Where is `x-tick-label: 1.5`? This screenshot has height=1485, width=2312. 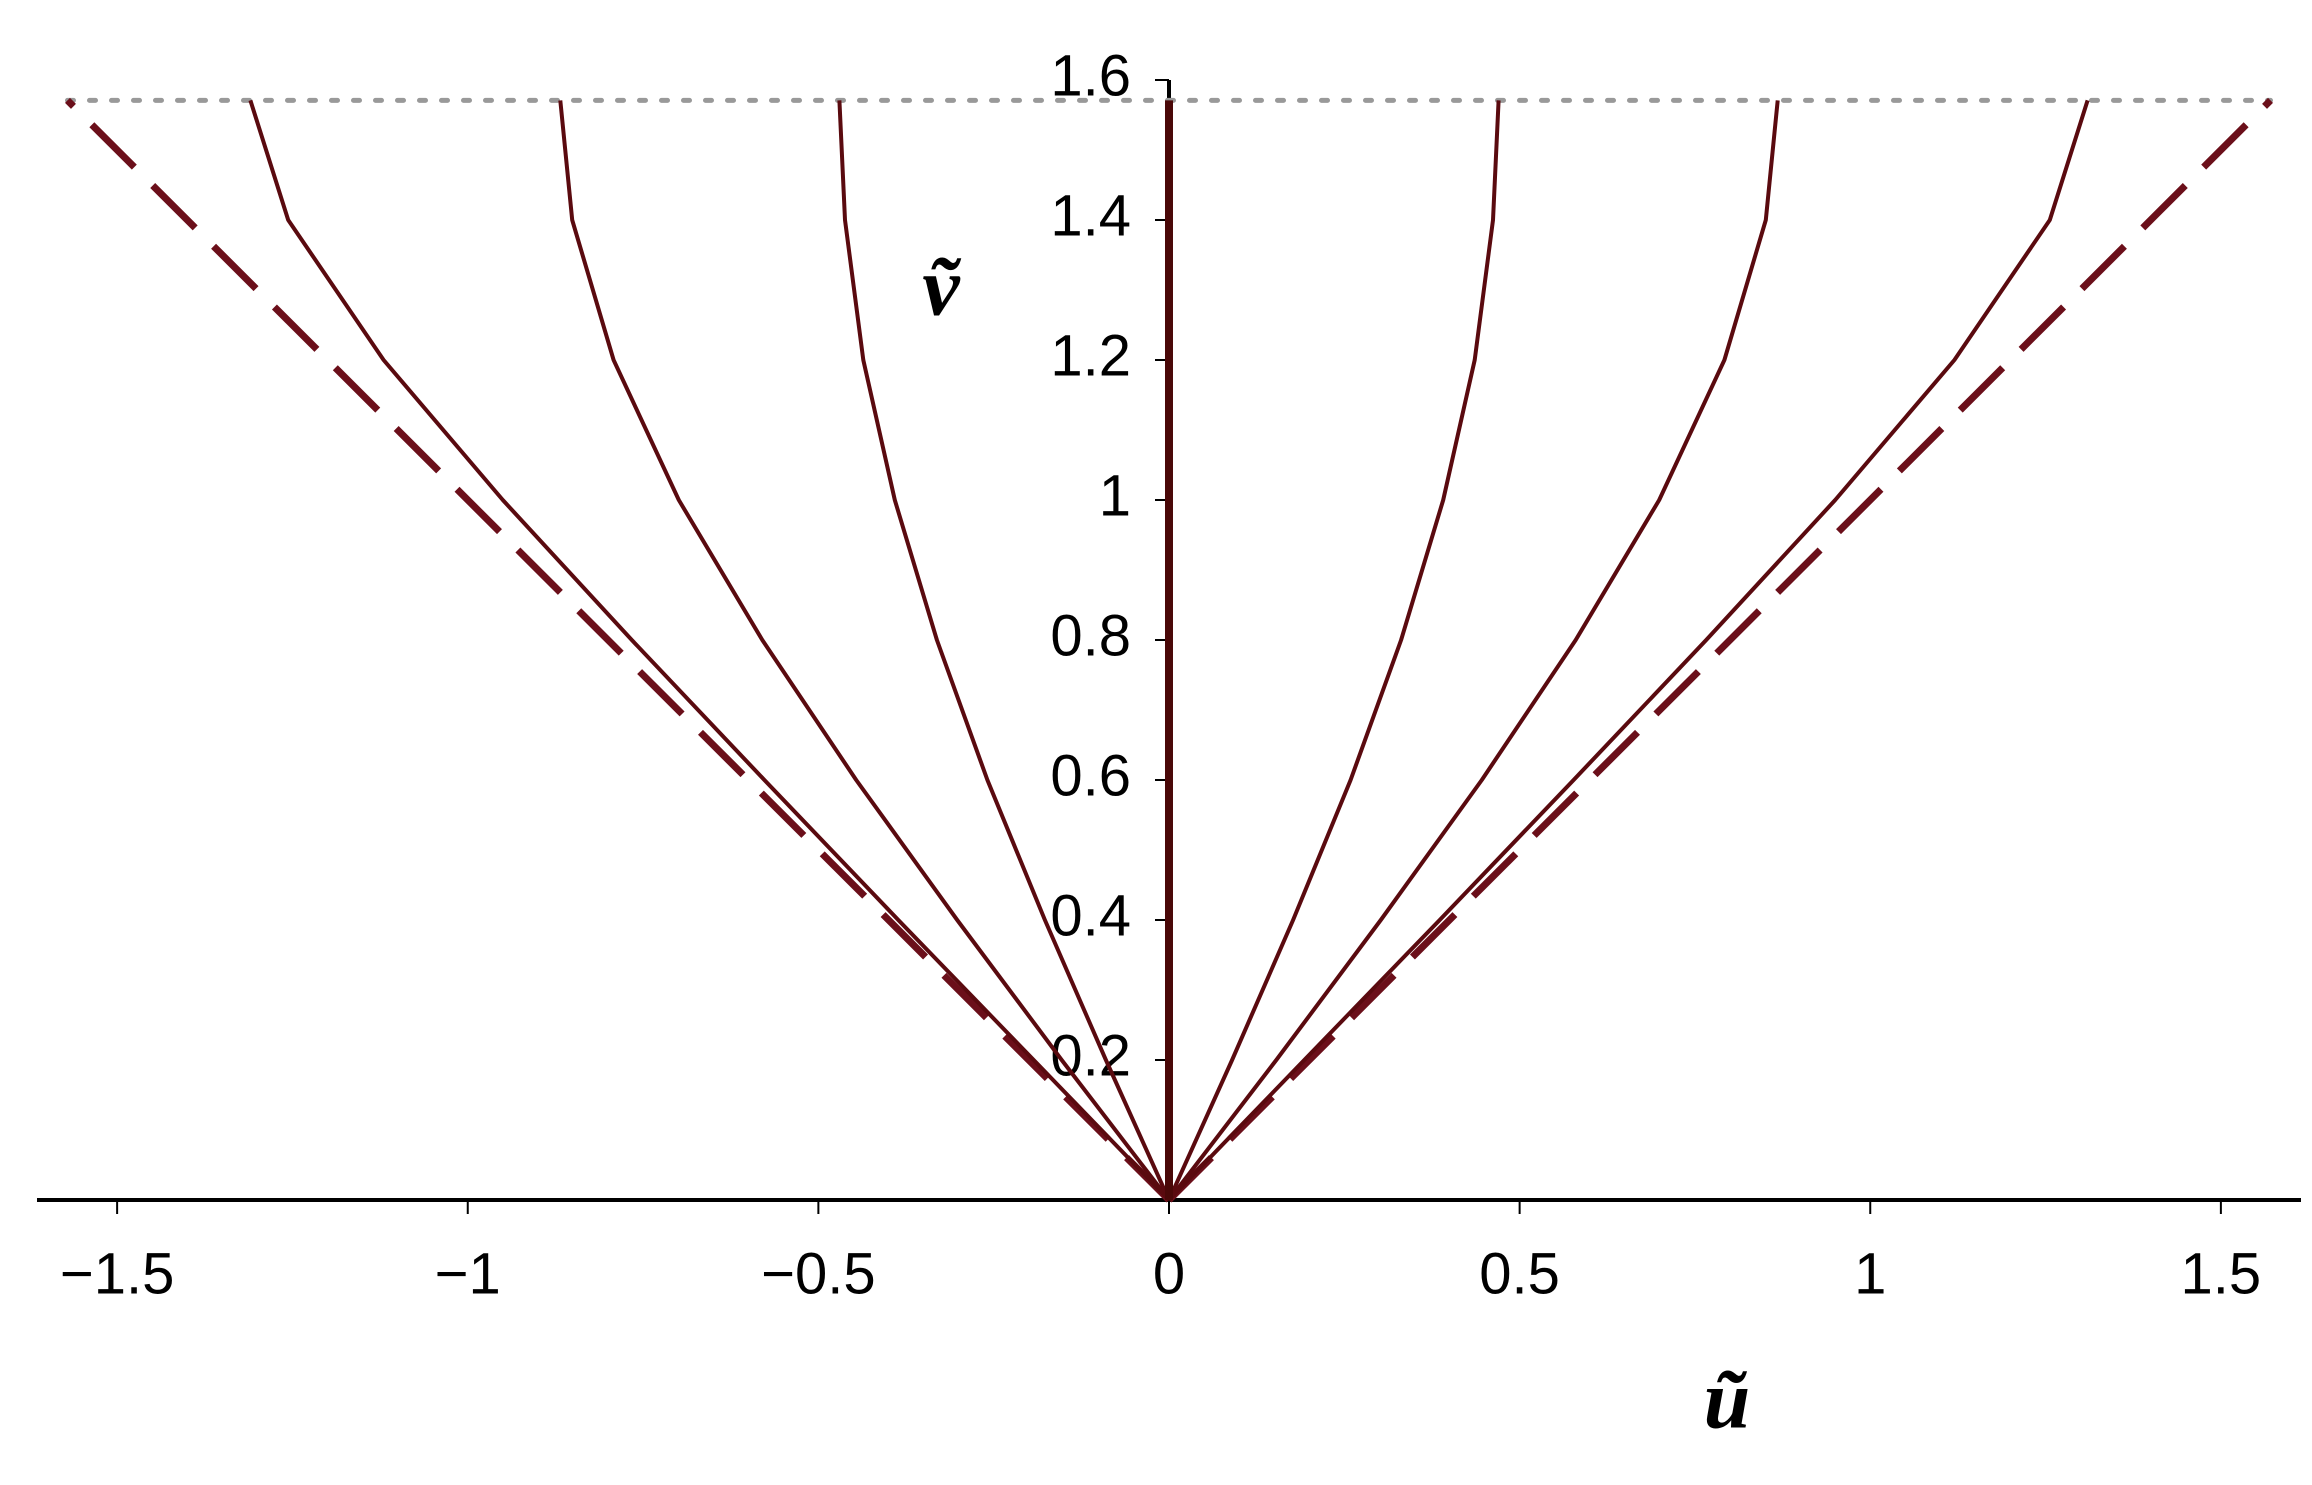
x-tick-label: 1.5 is located at coordinates (2221, 1273).